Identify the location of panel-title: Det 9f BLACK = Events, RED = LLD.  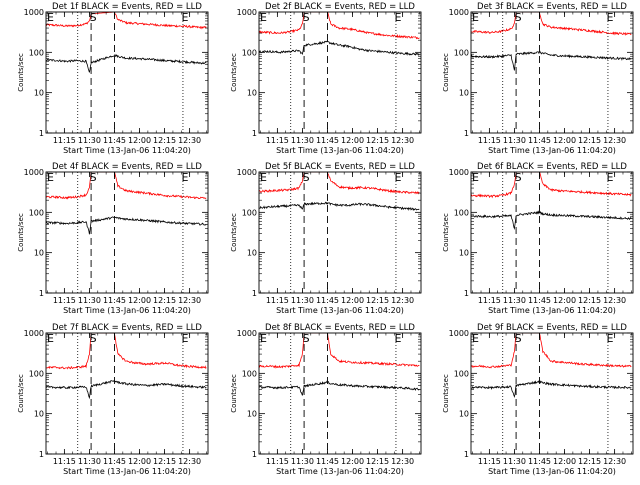
(552, 328).